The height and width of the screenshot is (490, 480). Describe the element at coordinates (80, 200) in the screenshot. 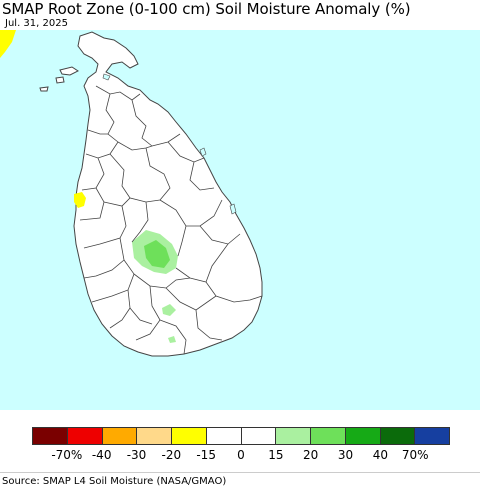

I see `west-coast-dry-patch` at that location.